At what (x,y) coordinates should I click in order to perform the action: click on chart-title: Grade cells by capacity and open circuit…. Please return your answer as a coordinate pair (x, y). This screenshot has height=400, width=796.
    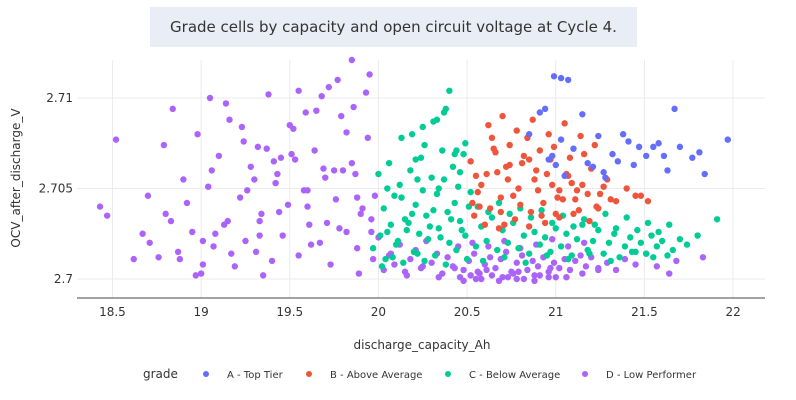
    Looking at the image, I should click on (393, 27).